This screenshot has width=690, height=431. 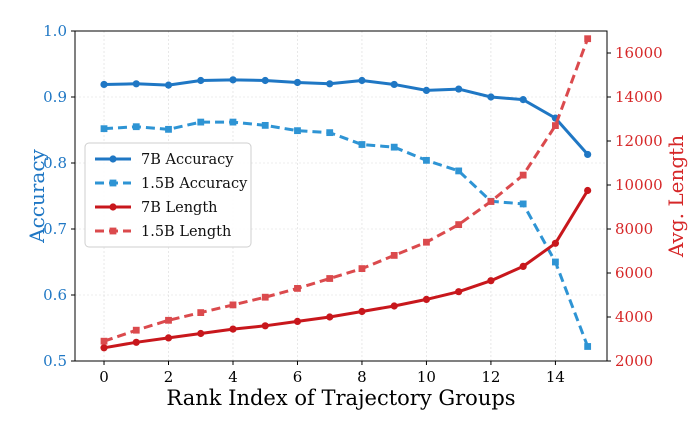 What do you see at coordinates (634, 317) in the screenshot?
I see `y-right-tick-label: 4000` at bounding box center [634, 317].